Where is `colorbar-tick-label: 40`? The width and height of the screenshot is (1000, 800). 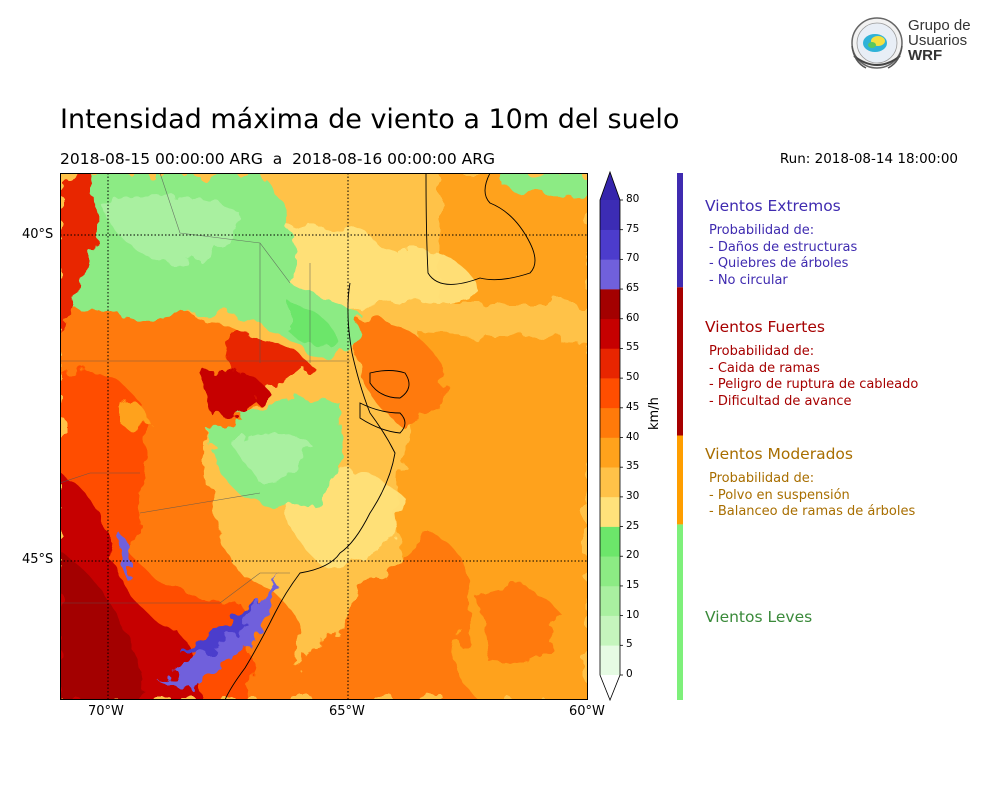
colorbar-tick-label: 40 is located at coordinates (633, 436).